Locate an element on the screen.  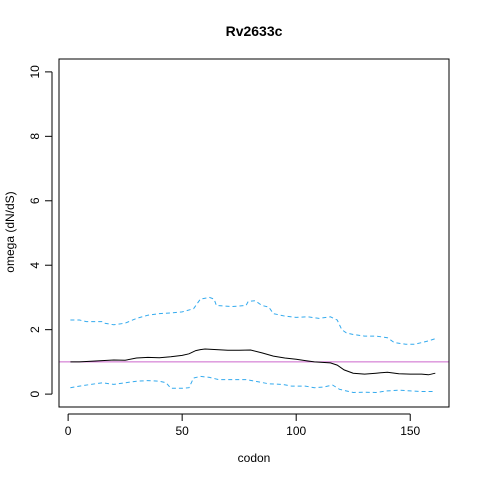
y-tick-label: 8 is located at coordinates (35, 136).